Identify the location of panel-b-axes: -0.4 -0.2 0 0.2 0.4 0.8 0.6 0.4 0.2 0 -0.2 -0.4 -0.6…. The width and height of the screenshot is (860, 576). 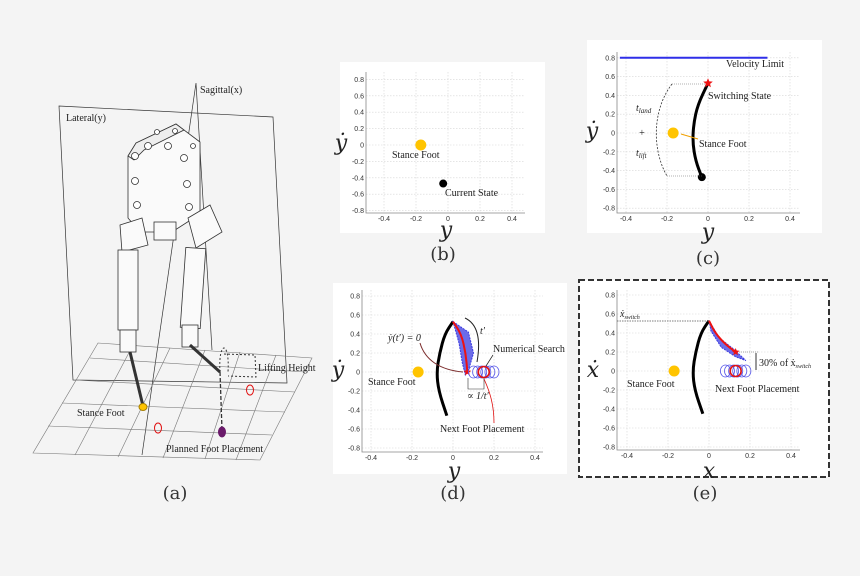
(438, 147).